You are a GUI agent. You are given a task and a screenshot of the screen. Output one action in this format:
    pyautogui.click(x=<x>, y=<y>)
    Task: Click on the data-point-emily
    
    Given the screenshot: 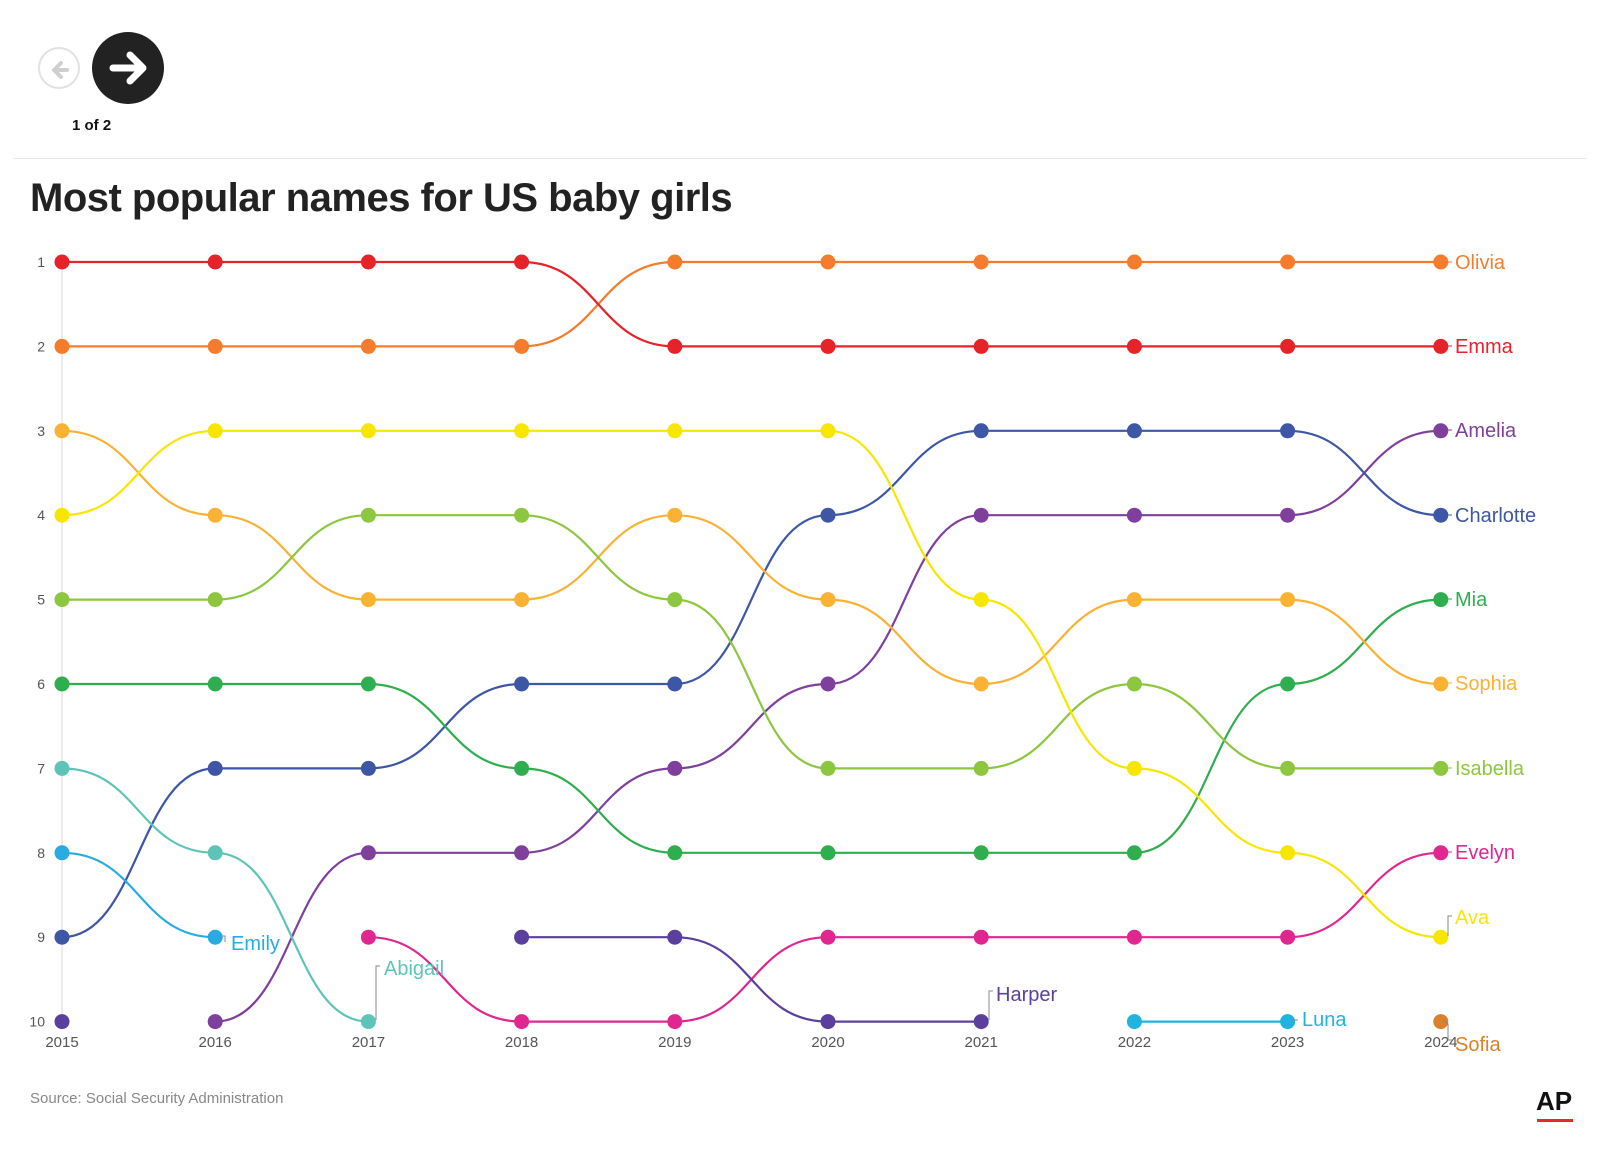 What is the action you would take?
    pyautogui.click(x=215, y=937)
    